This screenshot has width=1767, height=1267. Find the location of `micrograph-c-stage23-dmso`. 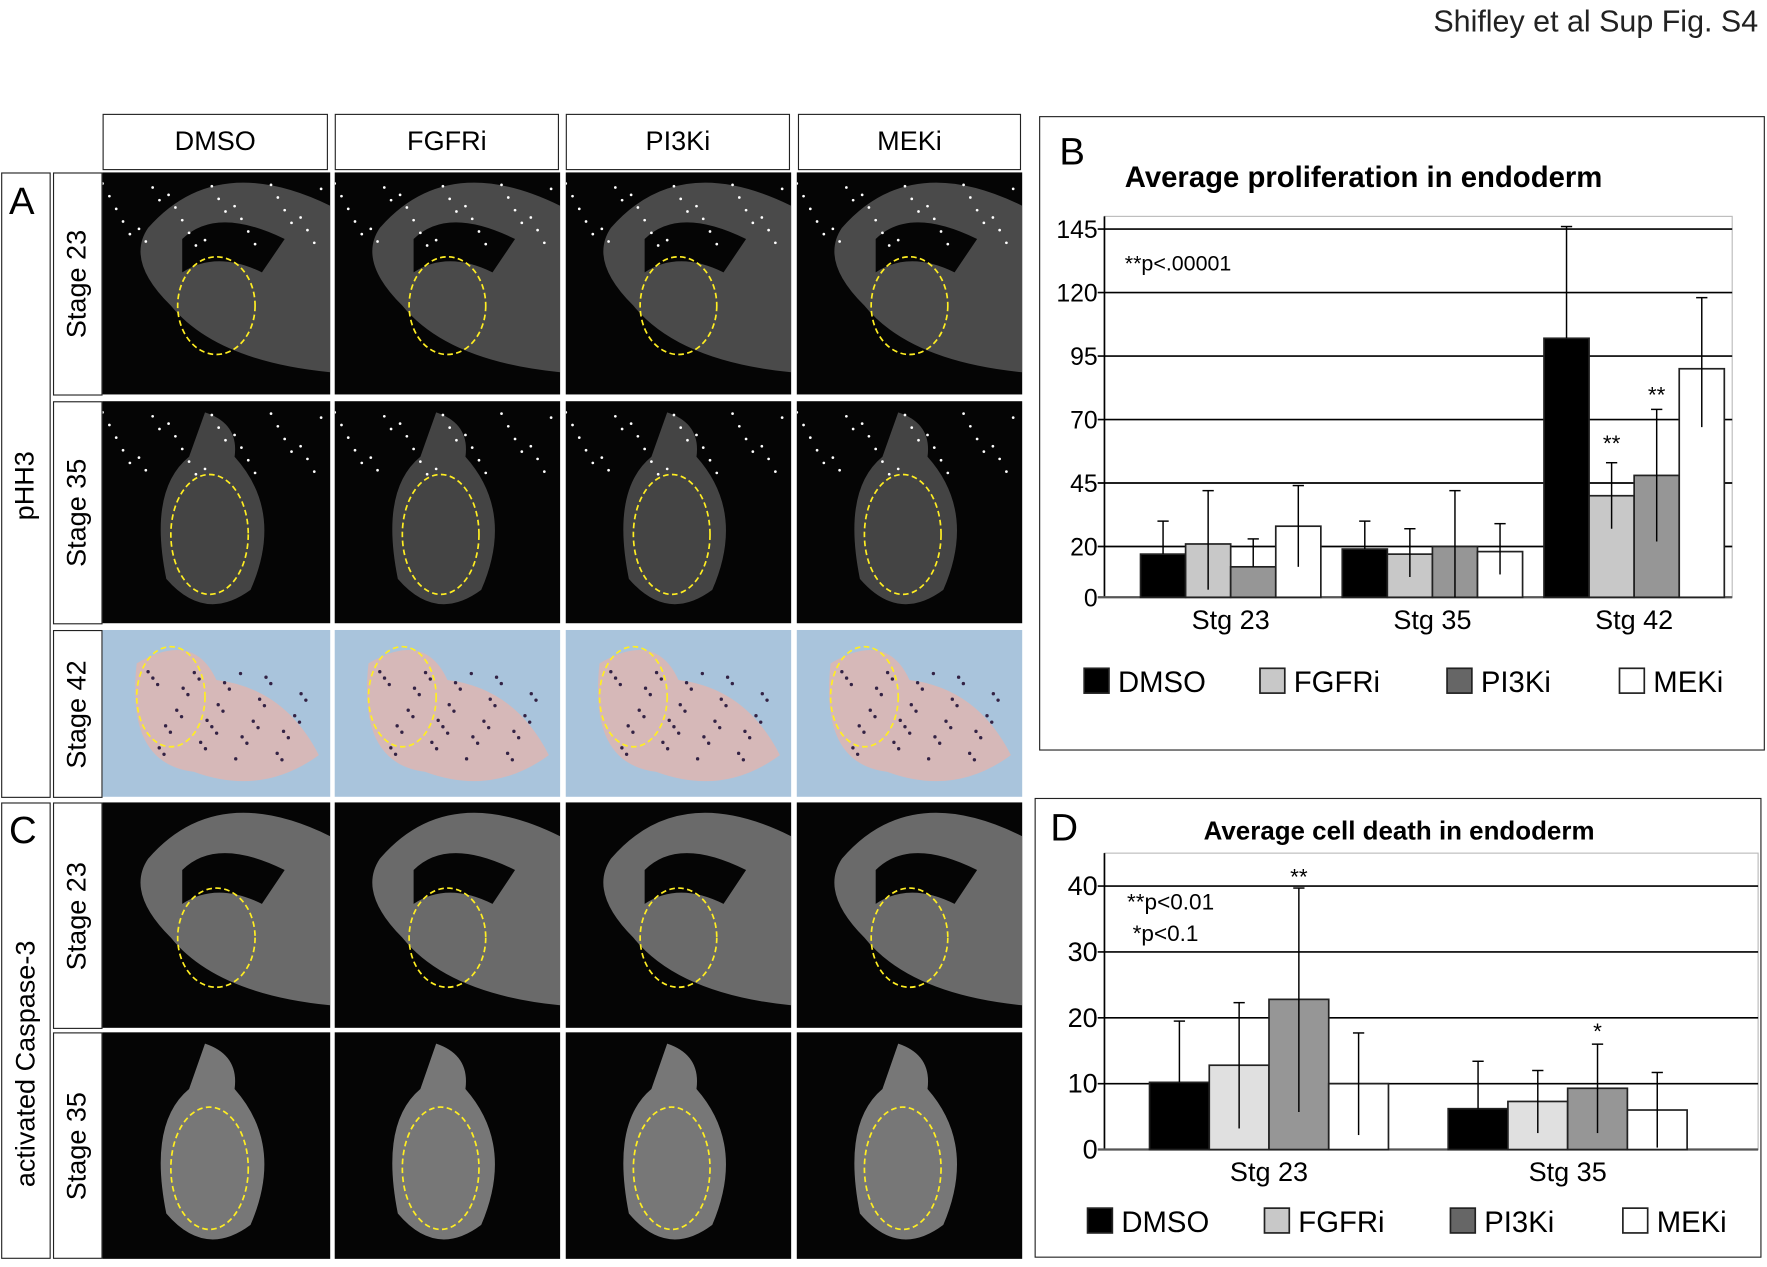

micrograph-c-stage23-dmso is located at coordinates (216, 915).